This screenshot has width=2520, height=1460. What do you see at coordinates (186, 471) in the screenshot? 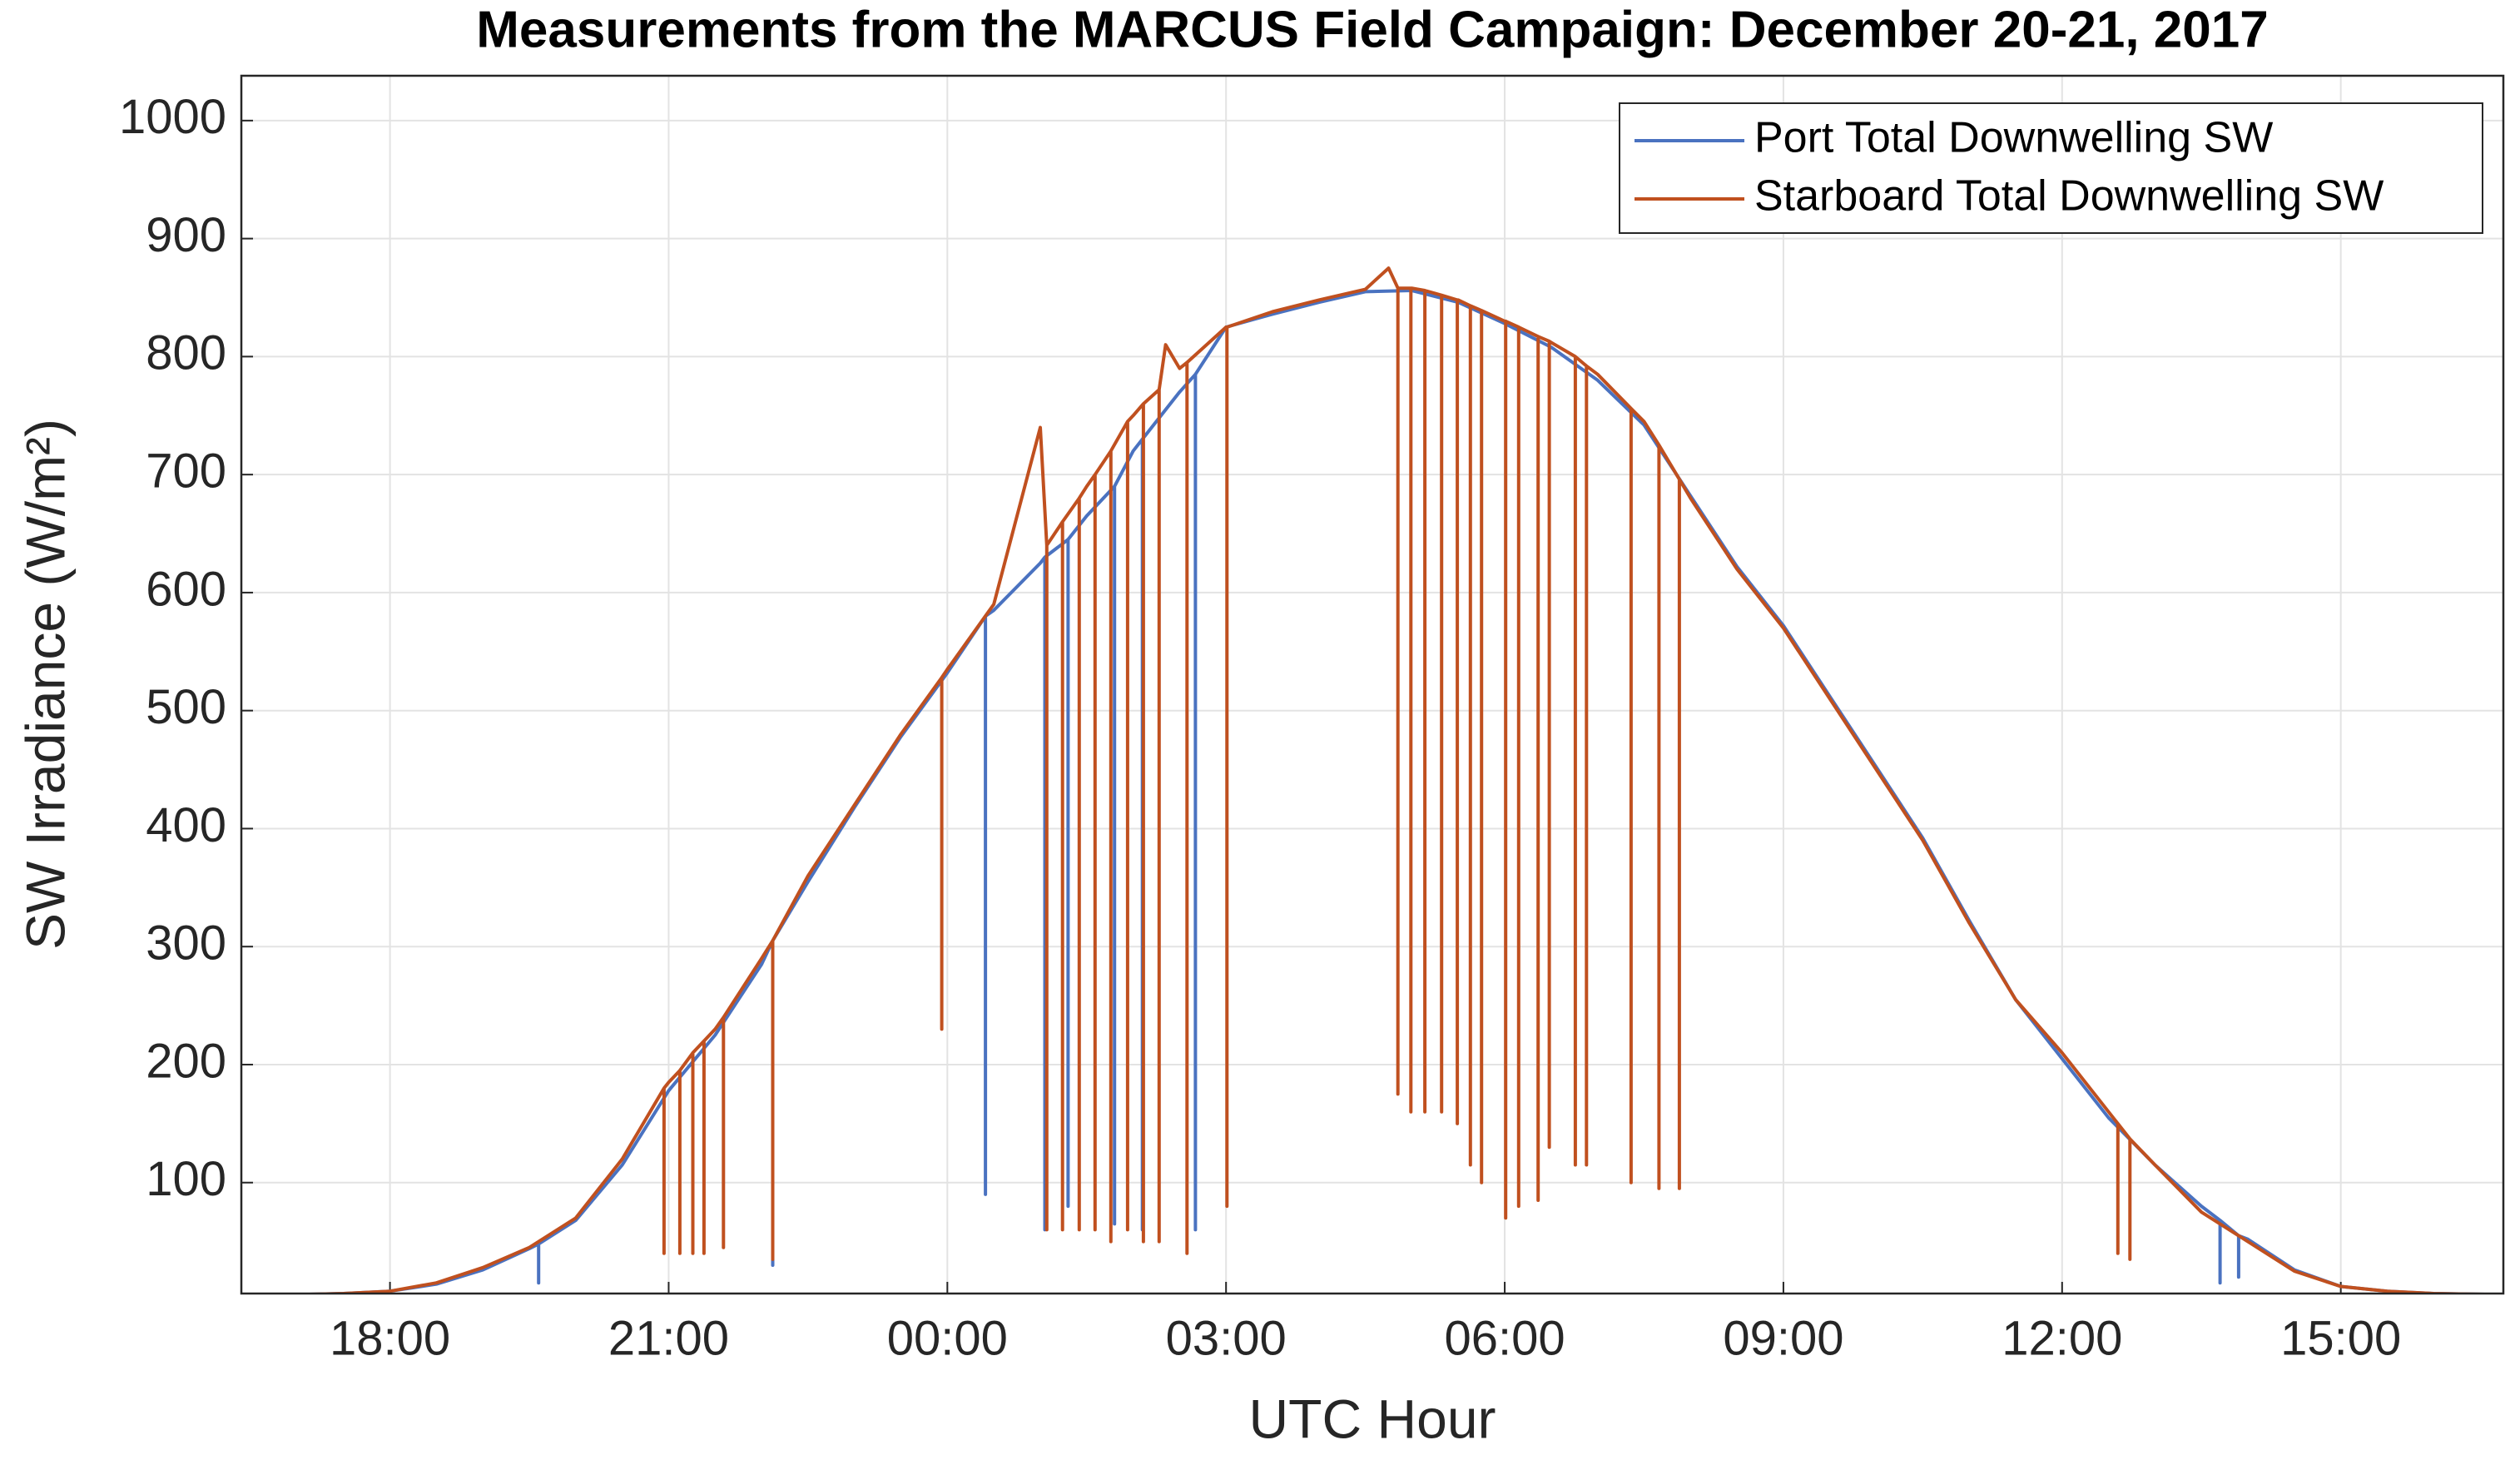
I see `y-tick-label: 700` at bounding box center [186, 471].